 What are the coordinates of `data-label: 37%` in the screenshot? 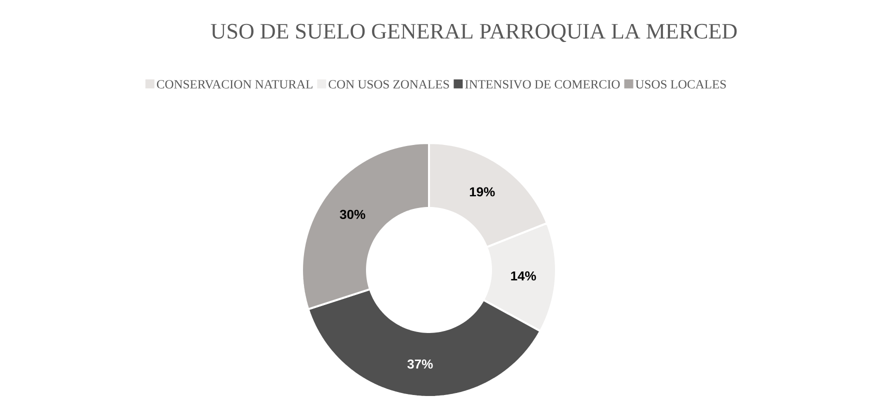 It's located at (420, 364).